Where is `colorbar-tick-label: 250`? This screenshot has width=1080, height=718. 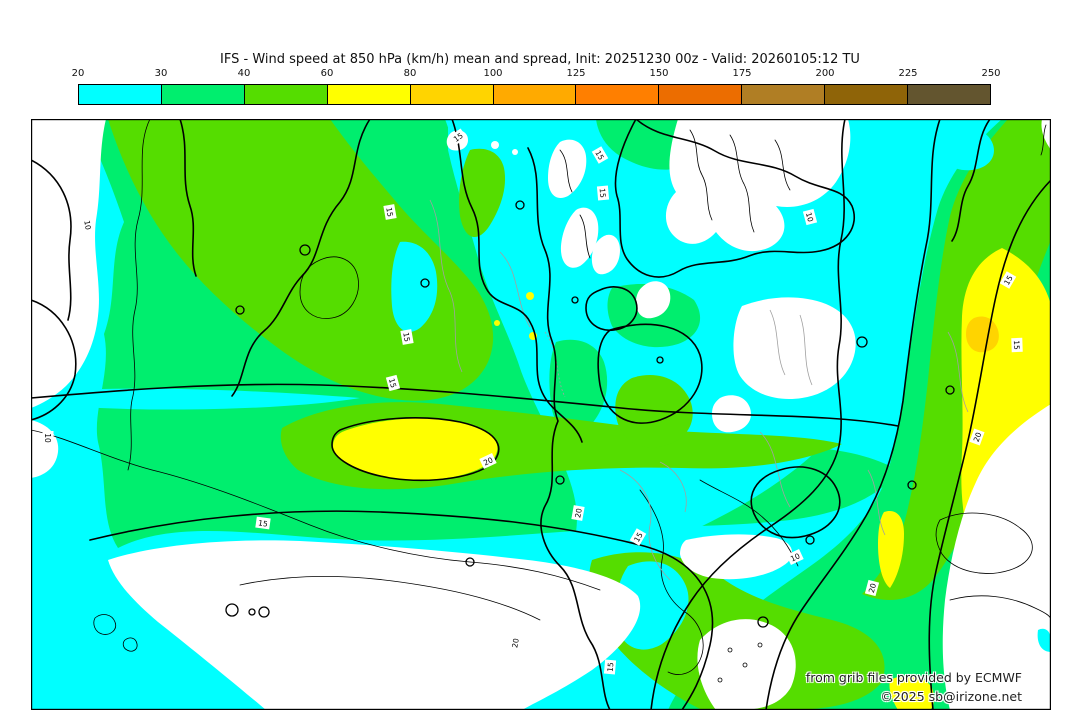 colorbar-tick-label: 250 is located at coordinates (991, 73).